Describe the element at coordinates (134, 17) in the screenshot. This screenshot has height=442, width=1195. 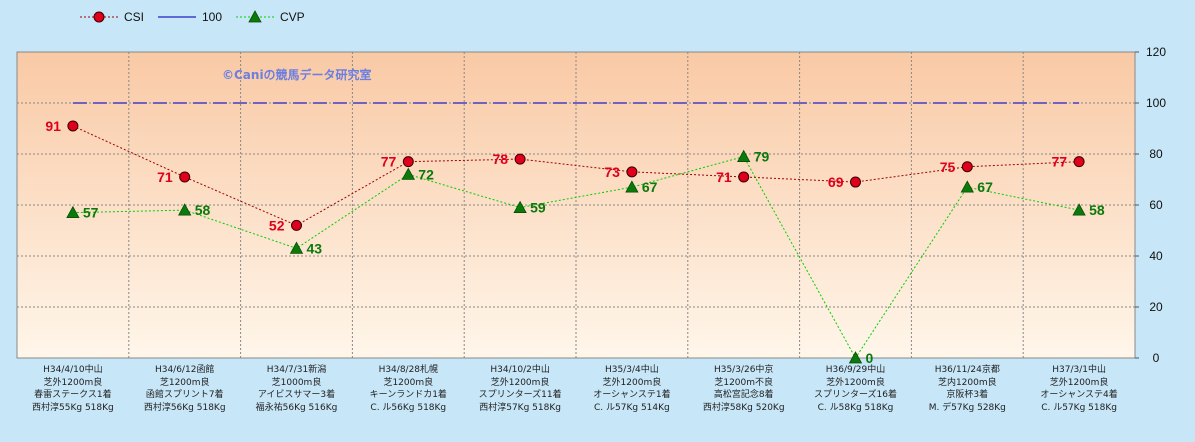
I see `legend-csi-label: CSI` at that location.